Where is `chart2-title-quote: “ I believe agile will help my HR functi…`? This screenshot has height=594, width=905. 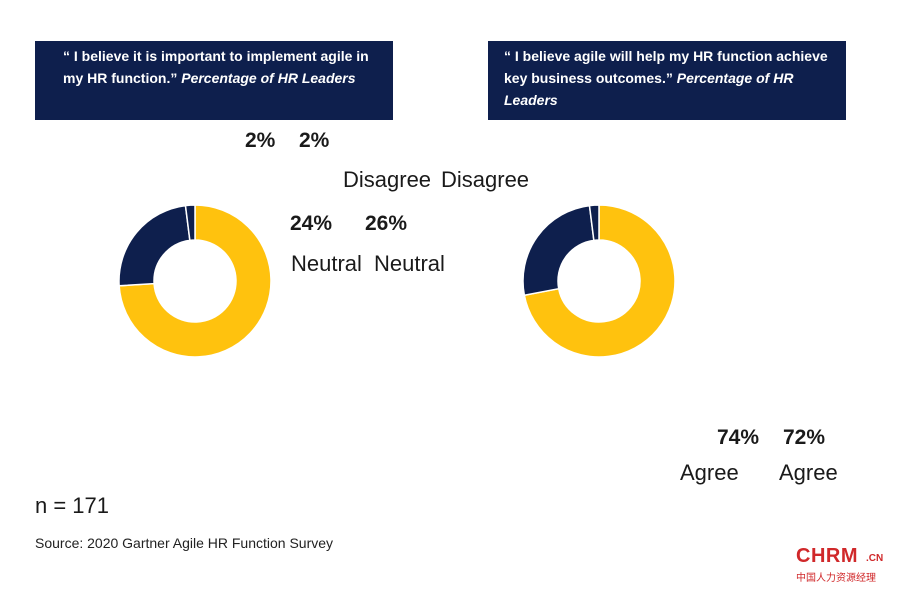 chart2-title-quote: “ I believe agile will help my HR functi… is located at coordinates (666, 67).